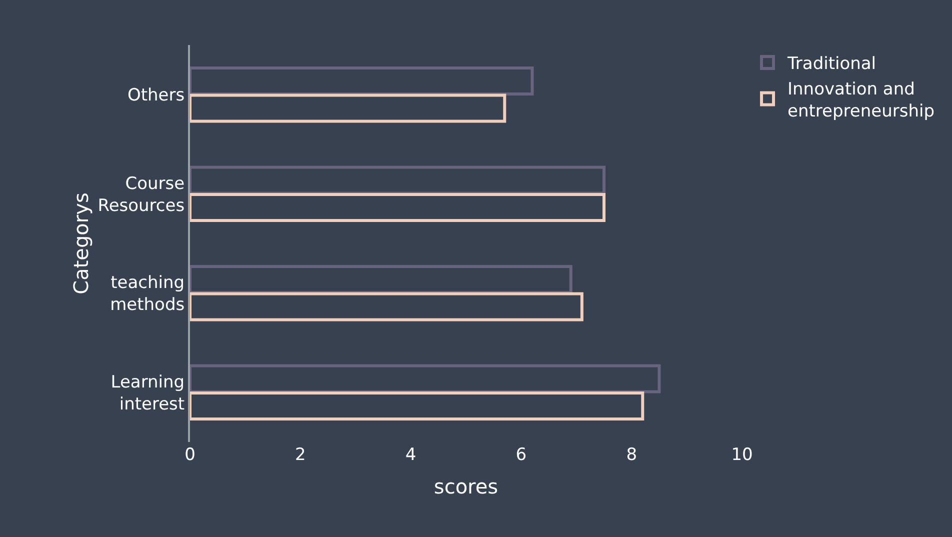 The image size is (952, 537). Describe the element at coordinates (410, 455) in the screenshot. I see `x-tick-label: 4` at that location.